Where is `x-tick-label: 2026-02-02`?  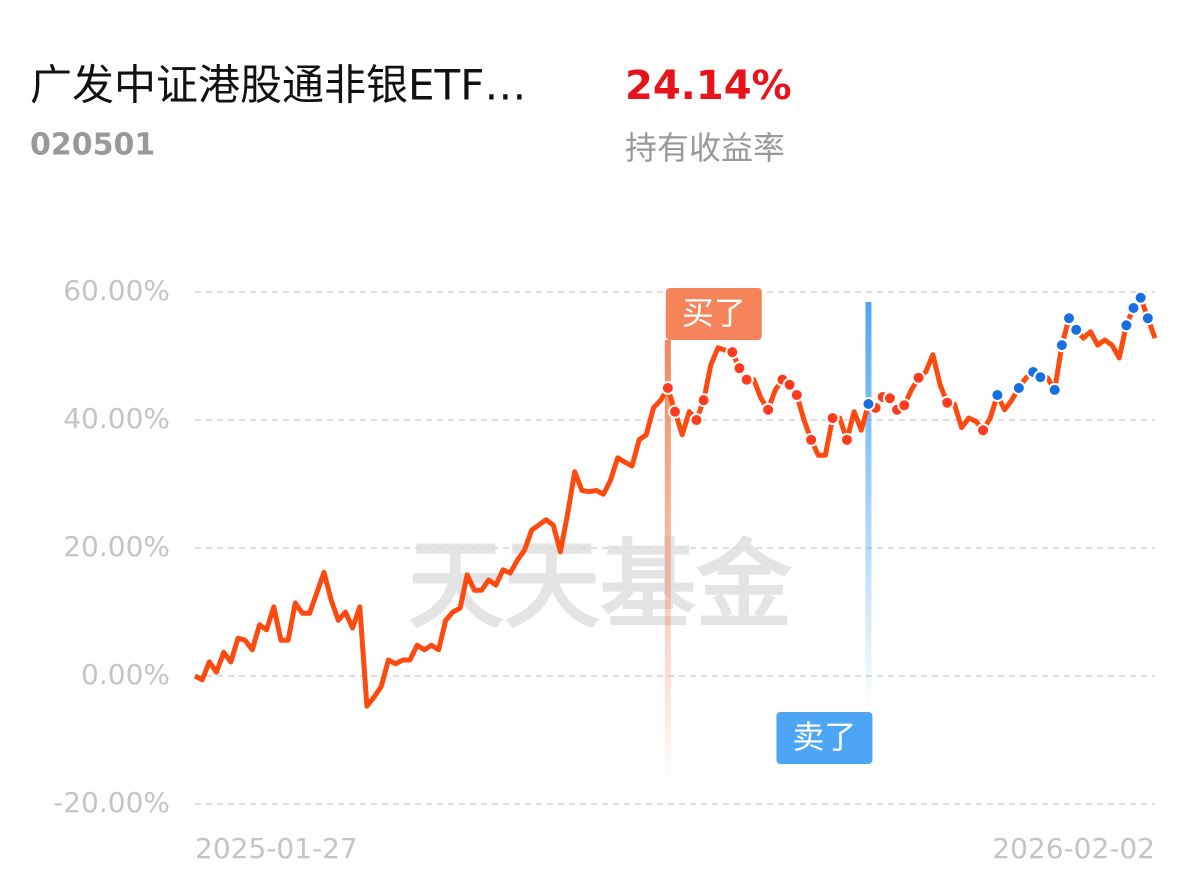 x-tick-label: 2026-02-02 is located at coordinates (1073, 848).